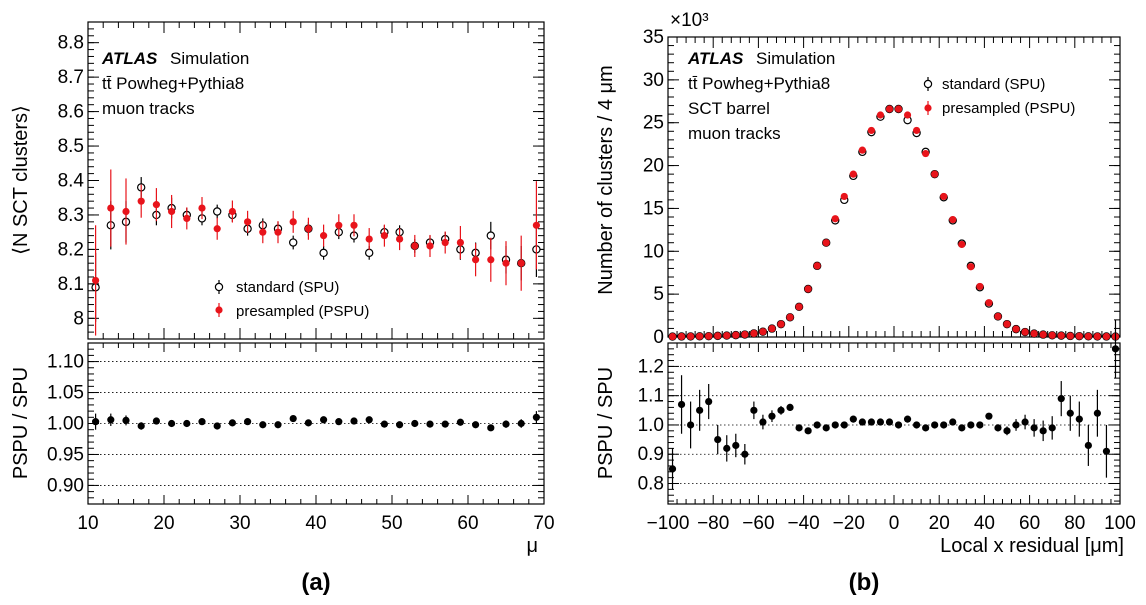 This screenshot has height=605, width=1146. What do you see at coordinates (653, 208) in the screenshot?
I see `panel-b-main-ytick-label: 15` at bounding box center [653, 208].